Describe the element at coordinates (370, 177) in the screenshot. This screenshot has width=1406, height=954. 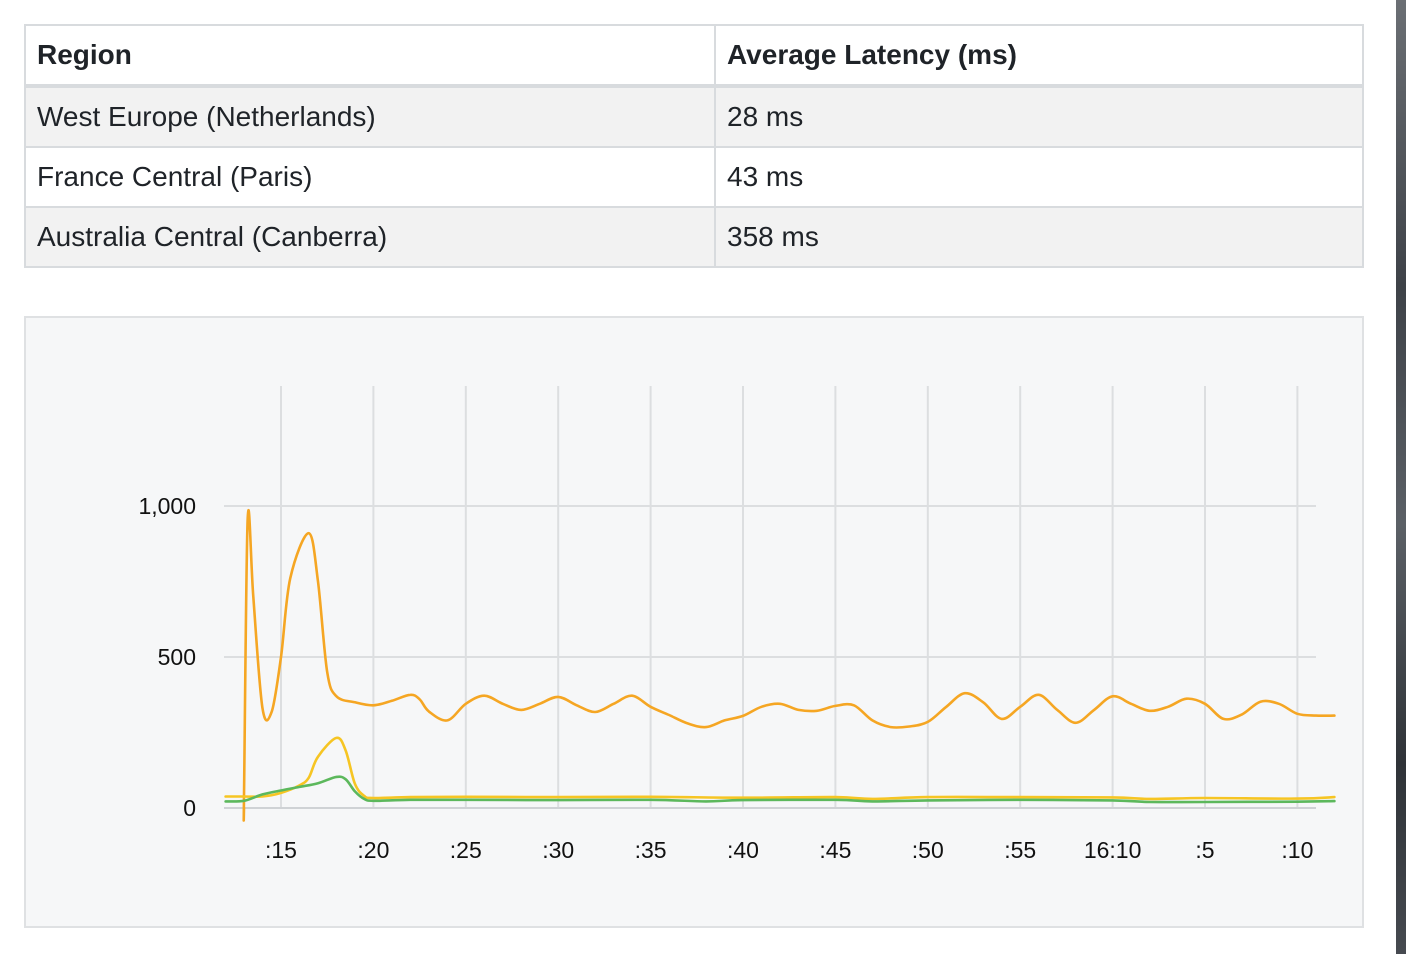
I see `cell-region: France Central (Paris)` at that location.